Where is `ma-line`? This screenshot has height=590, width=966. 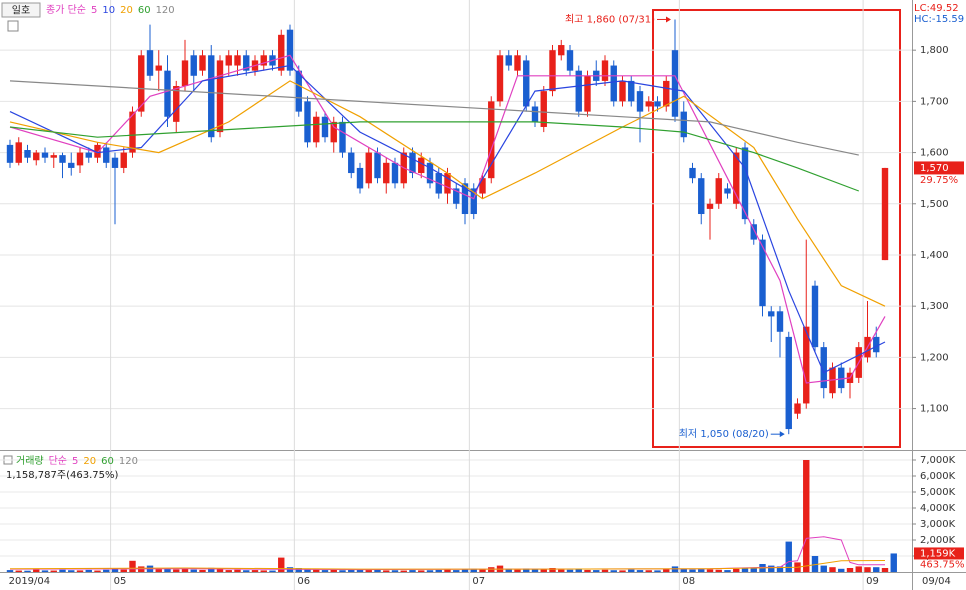
ma-line is located at coordinates (434, 156).